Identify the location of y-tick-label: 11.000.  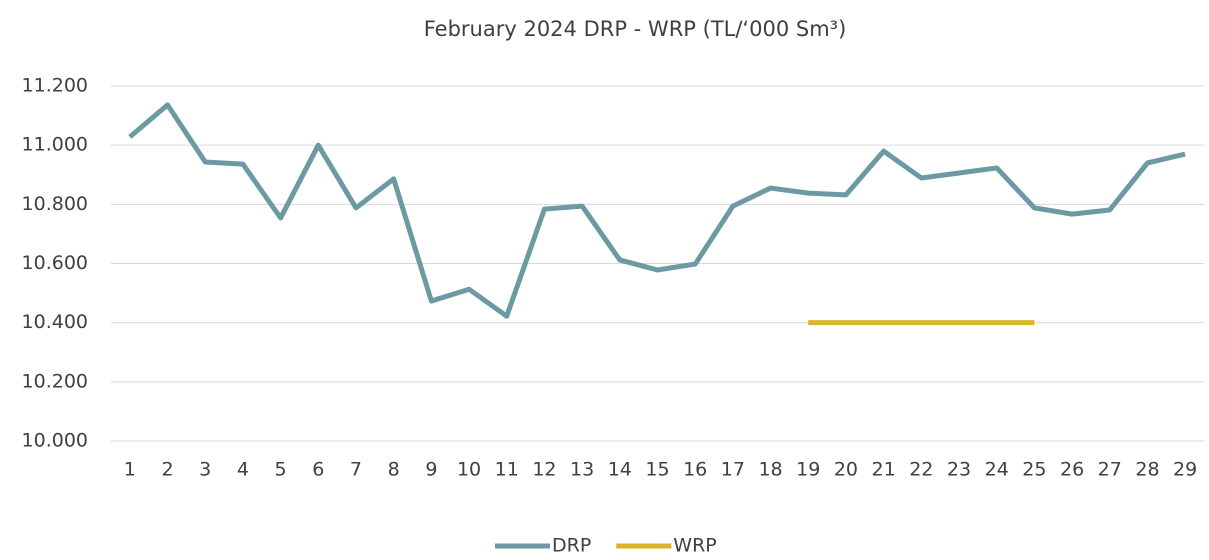
(55, 145).